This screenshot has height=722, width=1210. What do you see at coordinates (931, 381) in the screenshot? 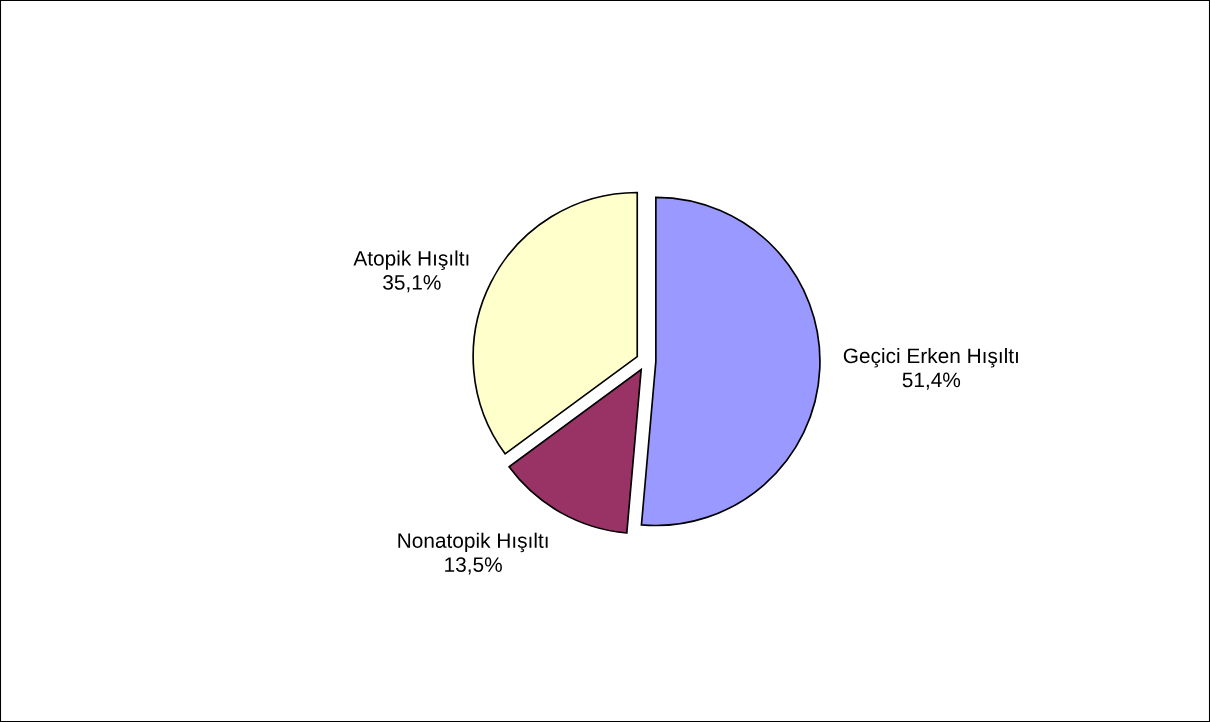
I see `data-label: 51,4%` at bounding box center [931, 381].